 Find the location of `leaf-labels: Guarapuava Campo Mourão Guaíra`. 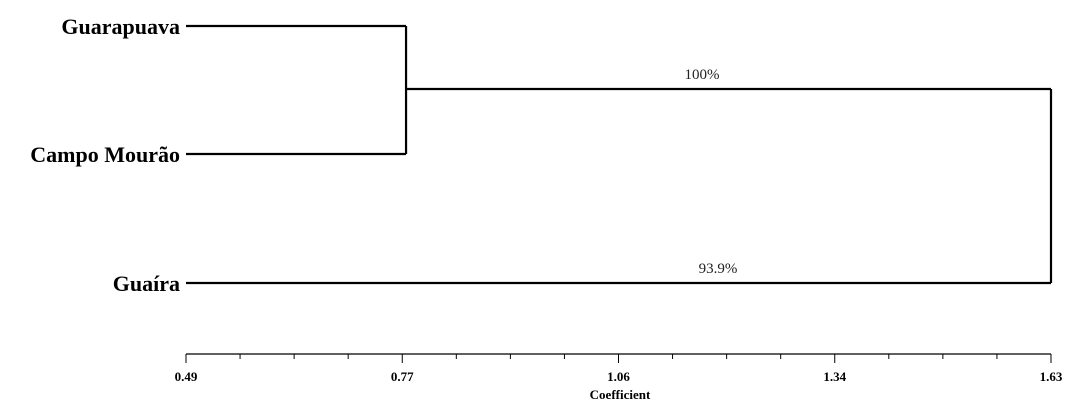

leaf-labels: Guarapuava Campo Mourão Guaíra is located at coordinates (105, 155).